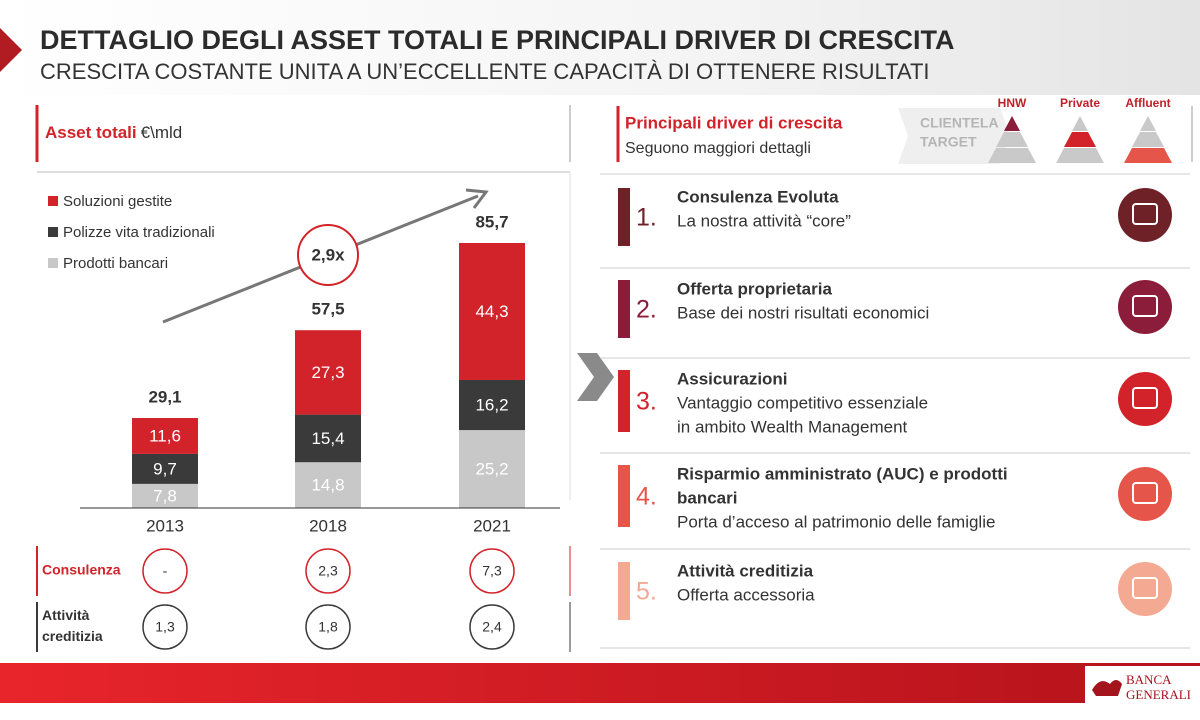 The width and height of the screenshot is (1200, 720). Describe the element at coordinates (72, 636) in the screenshot. I see `row-label: creditizia` at that location.